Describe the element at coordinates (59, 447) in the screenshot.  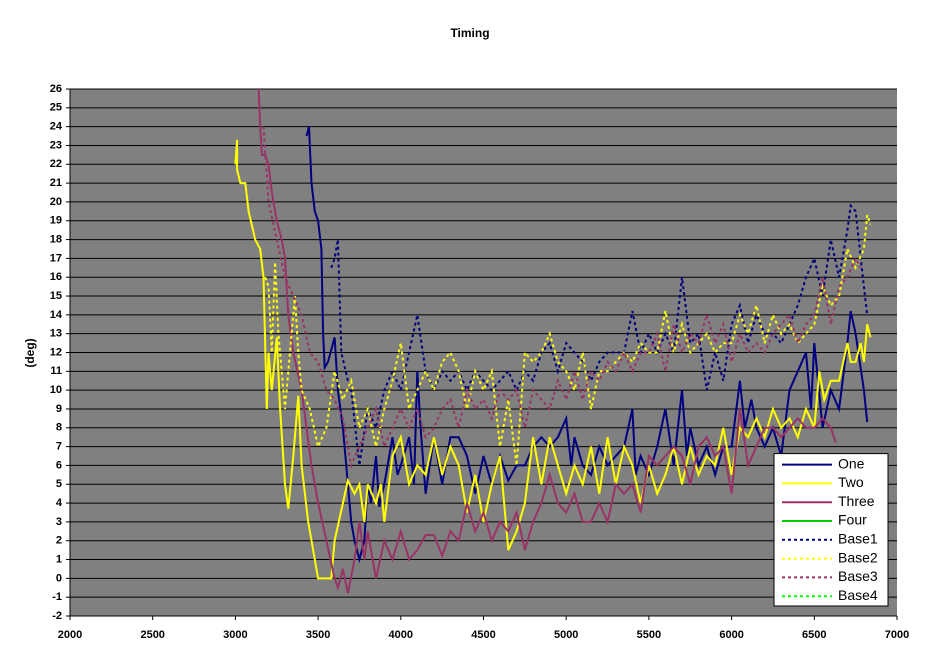
I see `y-tick-label: 7` at that location.